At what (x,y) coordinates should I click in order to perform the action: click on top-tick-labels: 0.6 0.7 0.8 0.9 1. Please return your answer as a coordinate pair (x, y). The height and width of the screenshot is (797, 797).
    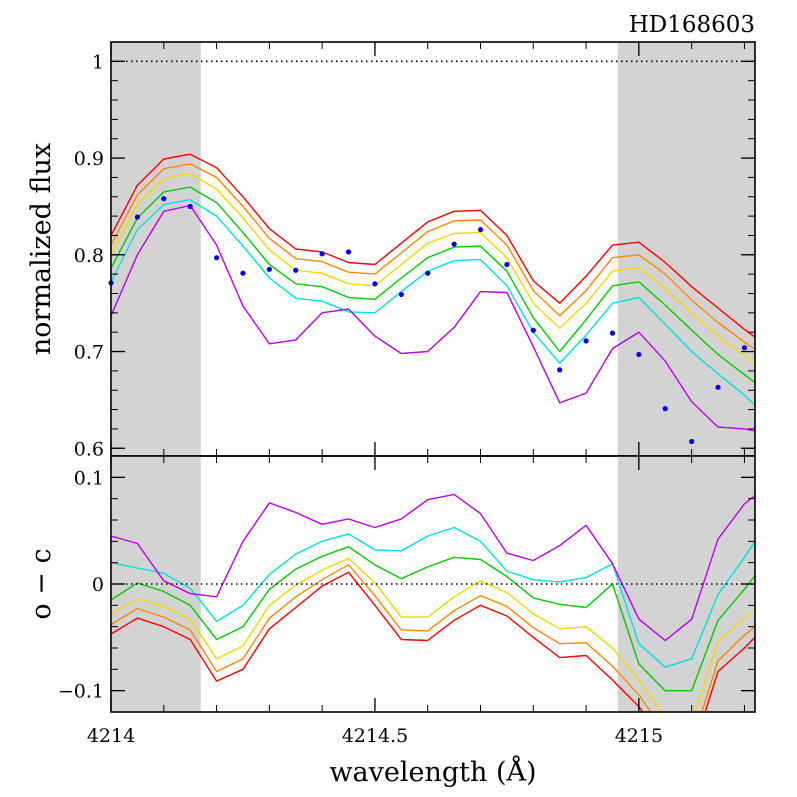
    Looking at the image, I should click on (89, 255).